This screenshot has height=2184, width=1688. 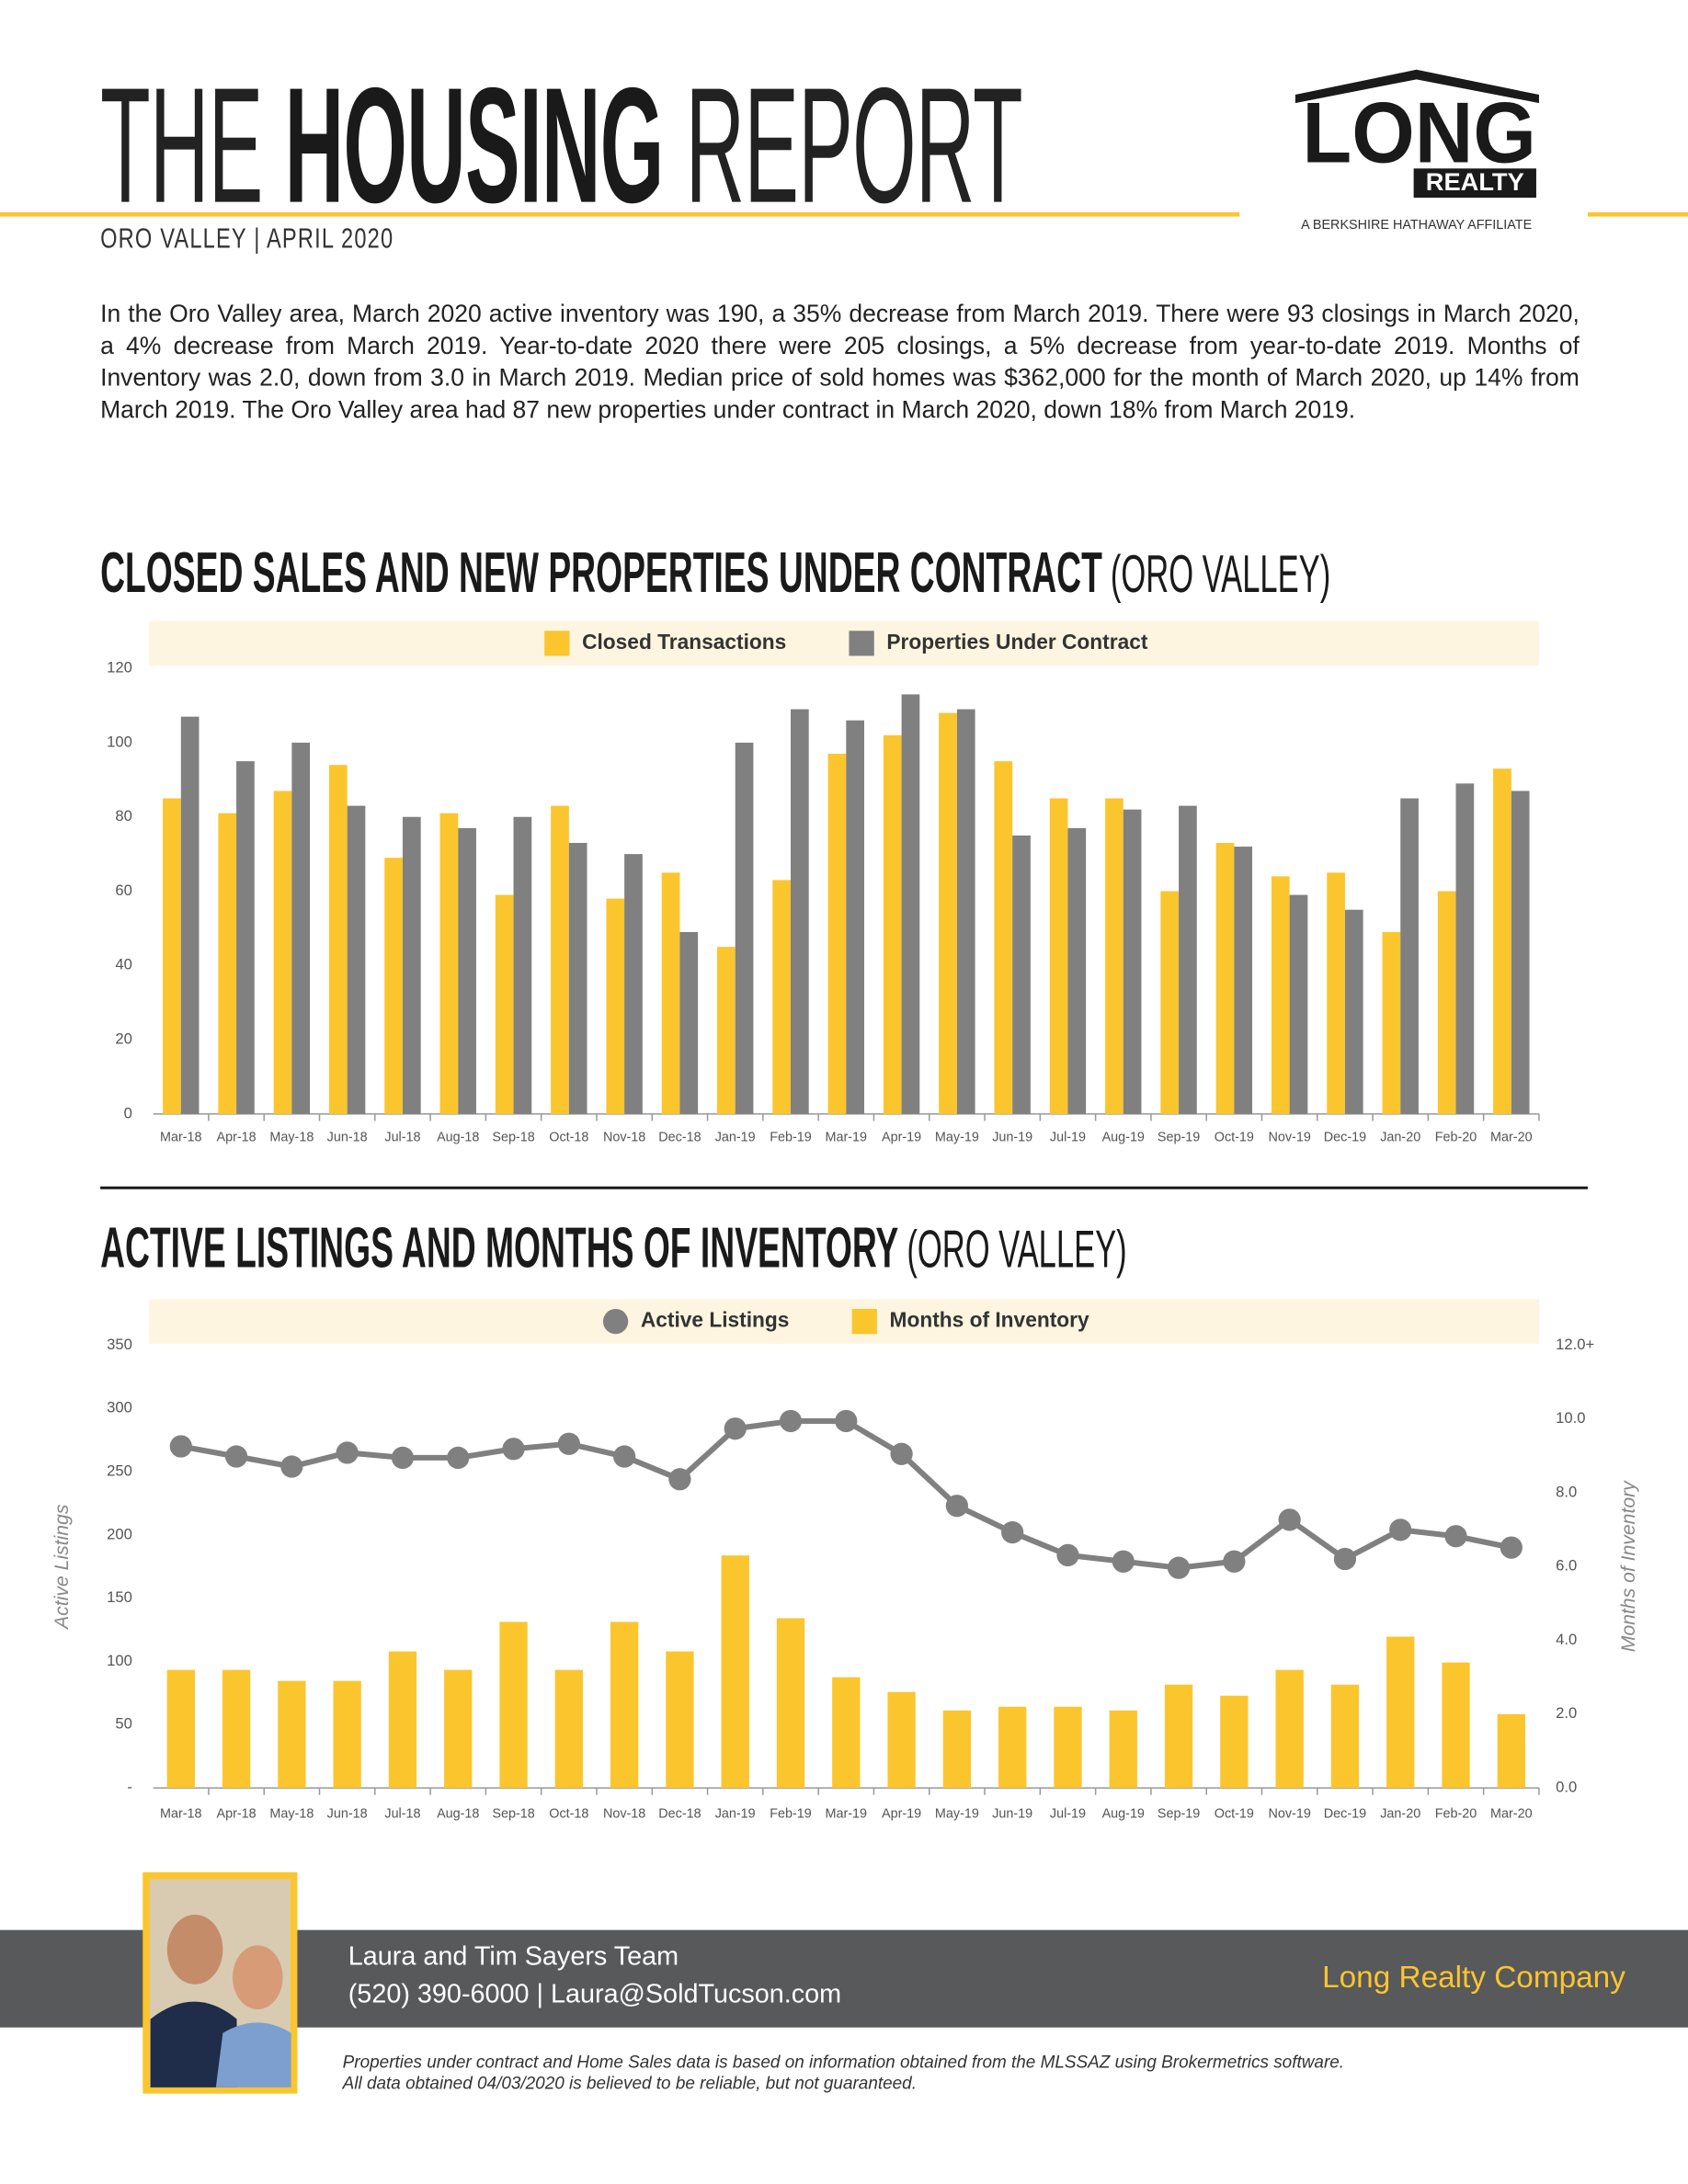 What do you see at coordinates (123, 890) in the screenshot?
I see `y-tick-label: 60` at bounding box center [123, 890].